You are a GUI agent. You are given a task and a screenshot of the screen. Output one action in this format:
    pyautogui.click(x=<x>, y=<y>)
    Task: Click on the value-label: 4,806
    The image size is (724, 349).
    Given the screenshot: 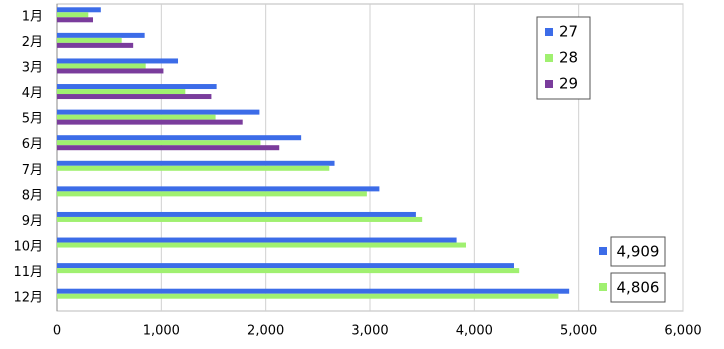 What is the action you would take?
    pyautogui.click(x=638, y=288)
    